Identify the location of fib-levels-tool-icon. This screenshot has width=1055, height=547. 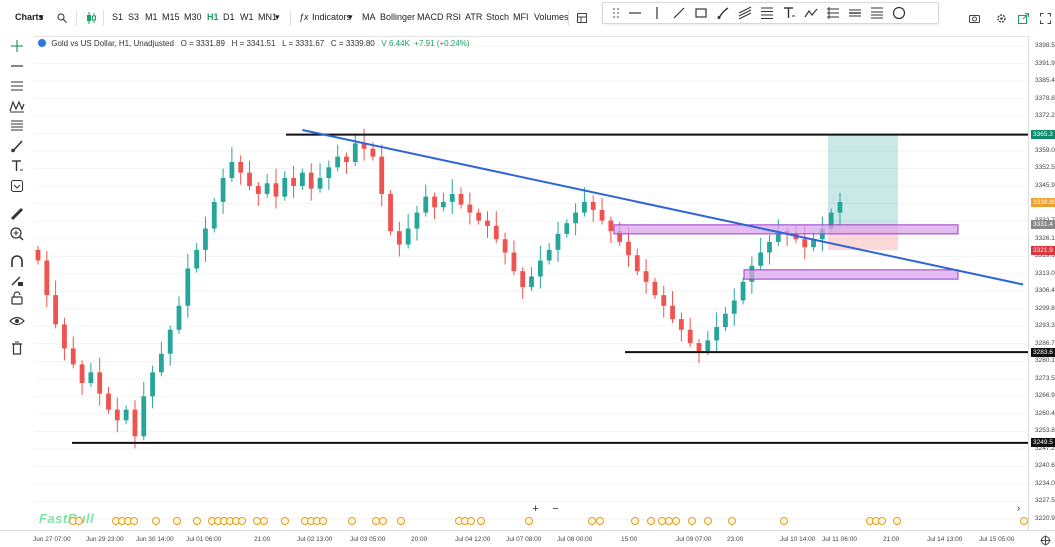
(877, 13).